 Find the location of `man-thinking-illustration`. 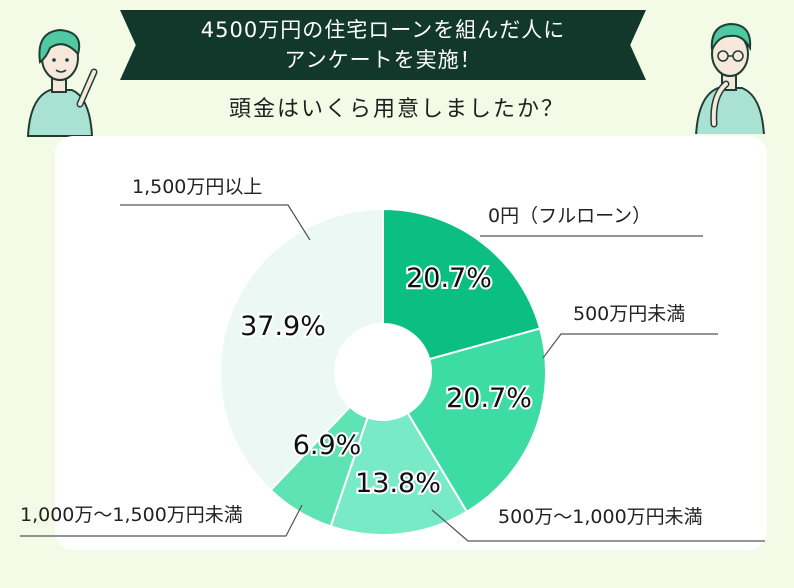

man-thinking-illustration is located at coordinates (730, 78).